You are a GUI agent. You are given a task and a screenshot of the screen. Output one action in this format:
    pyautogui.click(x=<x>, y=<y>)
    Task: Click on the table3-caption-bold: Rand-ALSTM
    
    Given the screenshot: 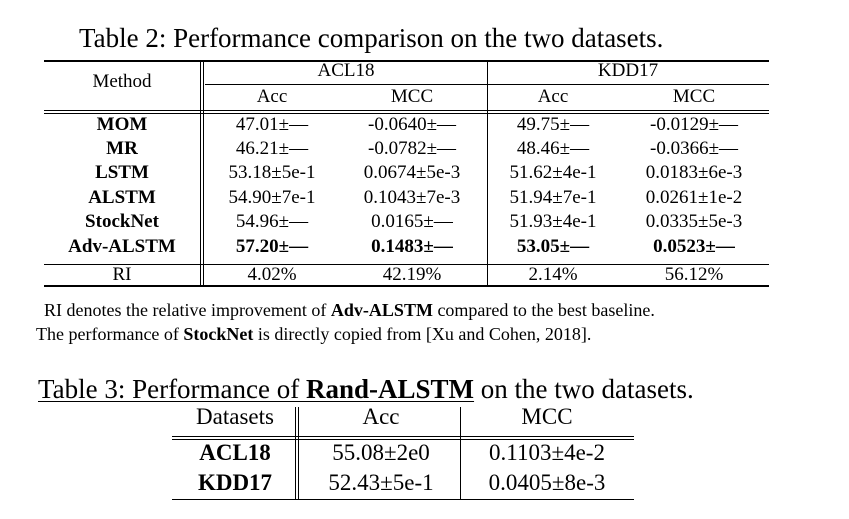 What is the action you would take?
    pyautogui.click(x=390, y=389)
    